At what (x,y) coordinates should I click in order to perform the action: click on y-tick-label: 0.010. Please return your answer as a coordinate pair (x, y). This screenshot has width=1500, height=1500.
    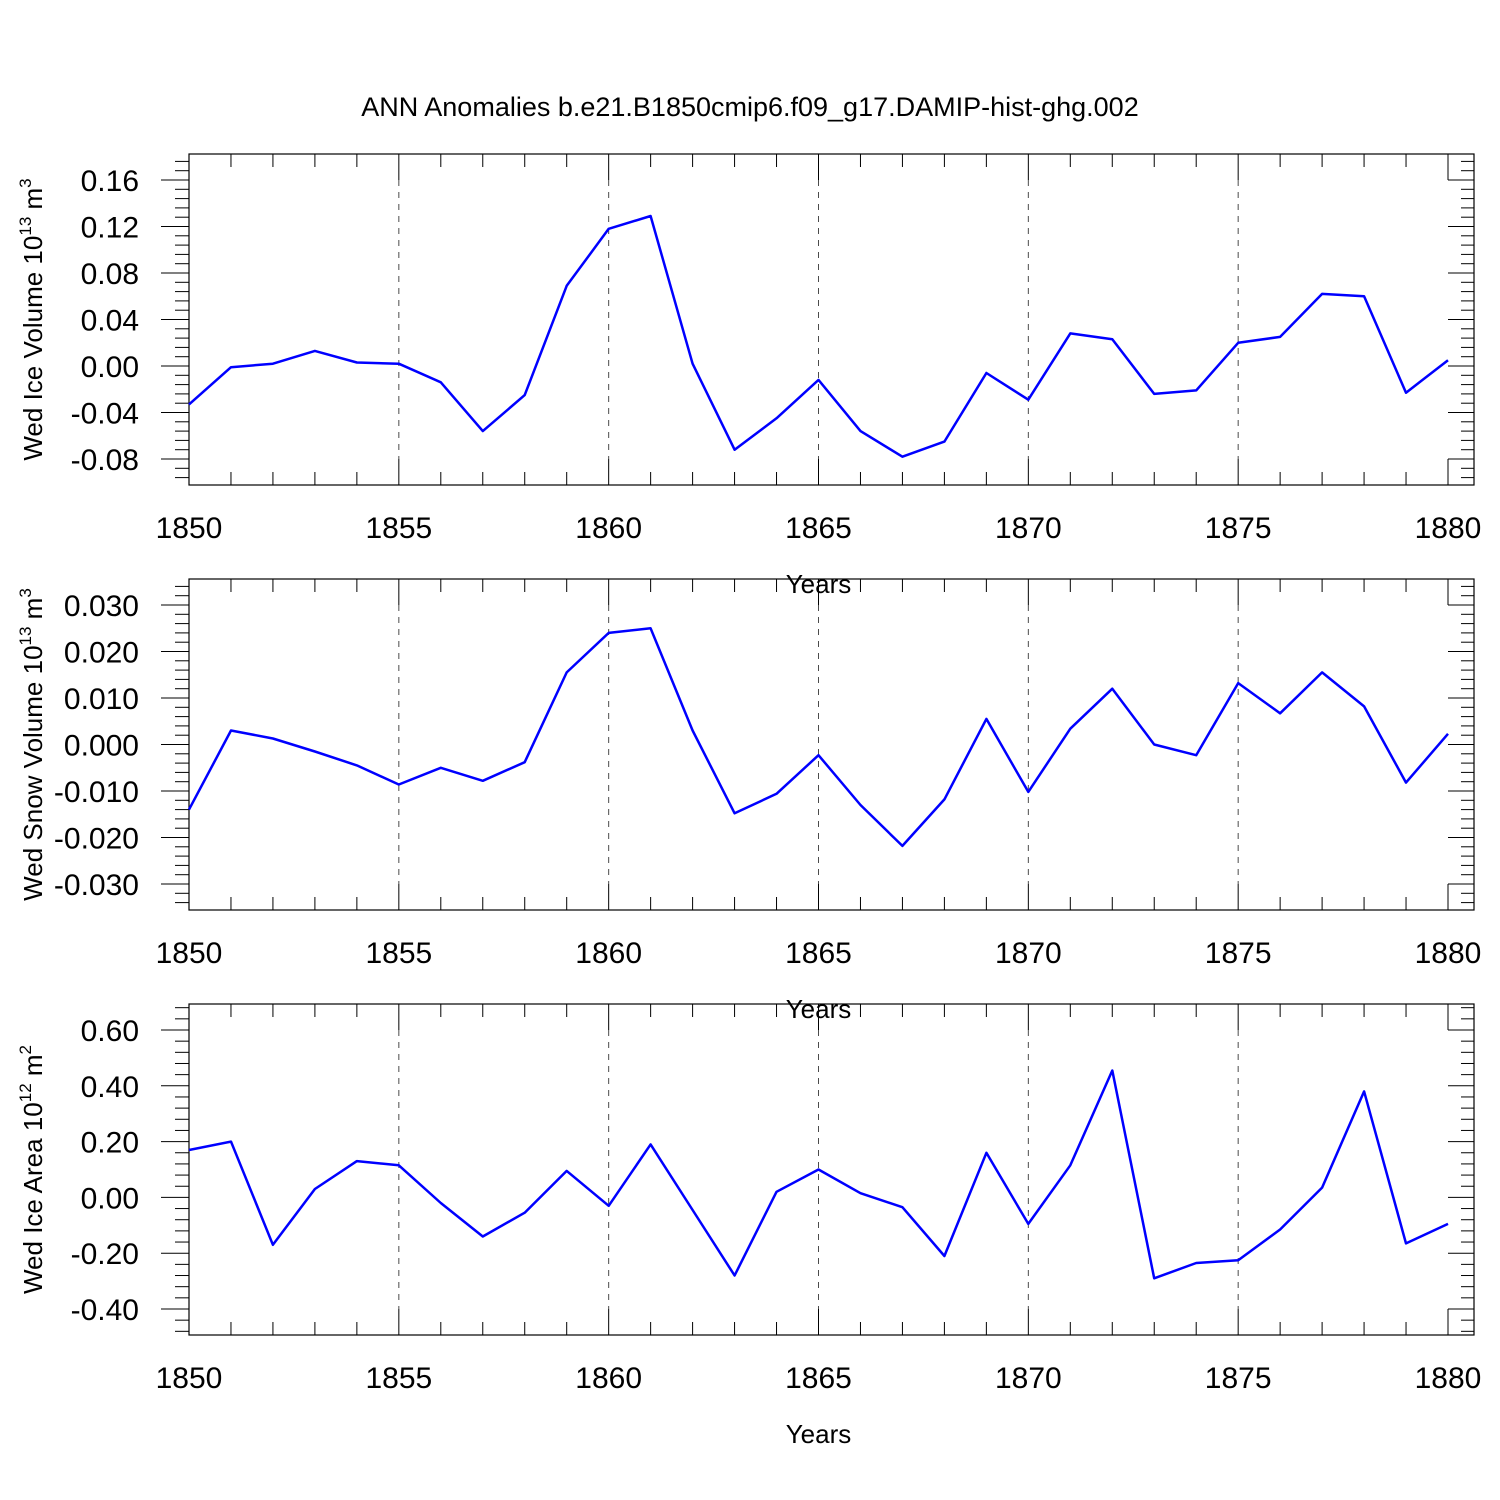
    Looking at the image, I should click on (101, 699).